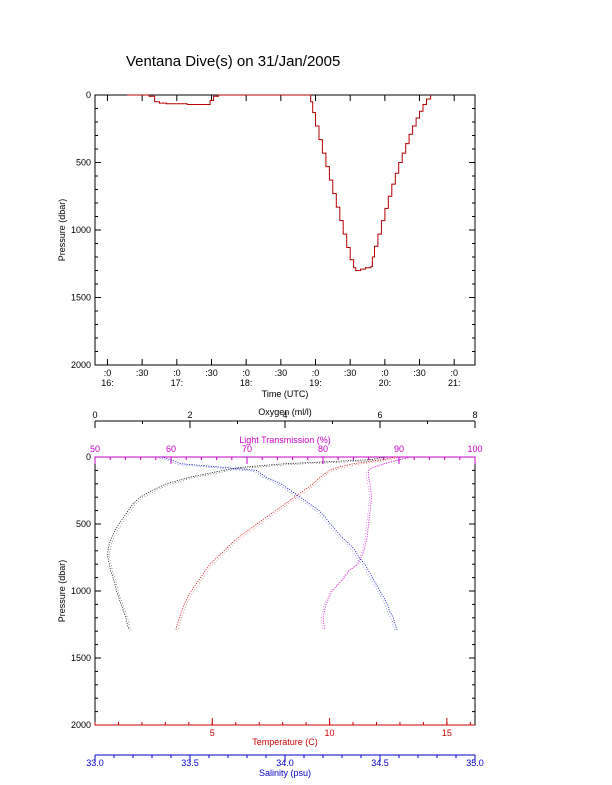  Describe the element at coordinates (88, 457) in the screenshot. I see `bottom-y-tick-label: 0` at that location.